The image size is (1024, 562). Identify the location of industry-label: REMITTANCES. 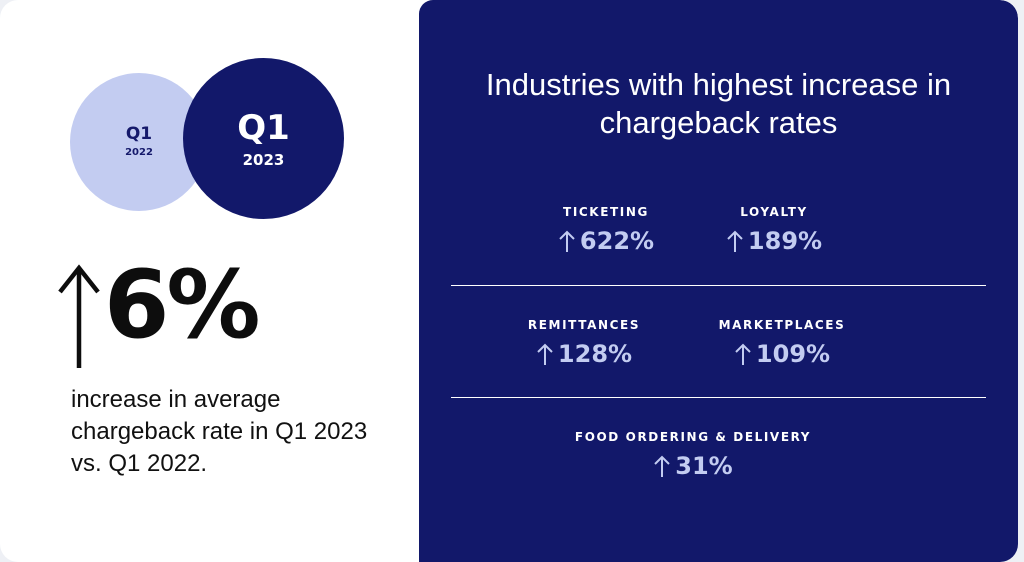
(584, 325).